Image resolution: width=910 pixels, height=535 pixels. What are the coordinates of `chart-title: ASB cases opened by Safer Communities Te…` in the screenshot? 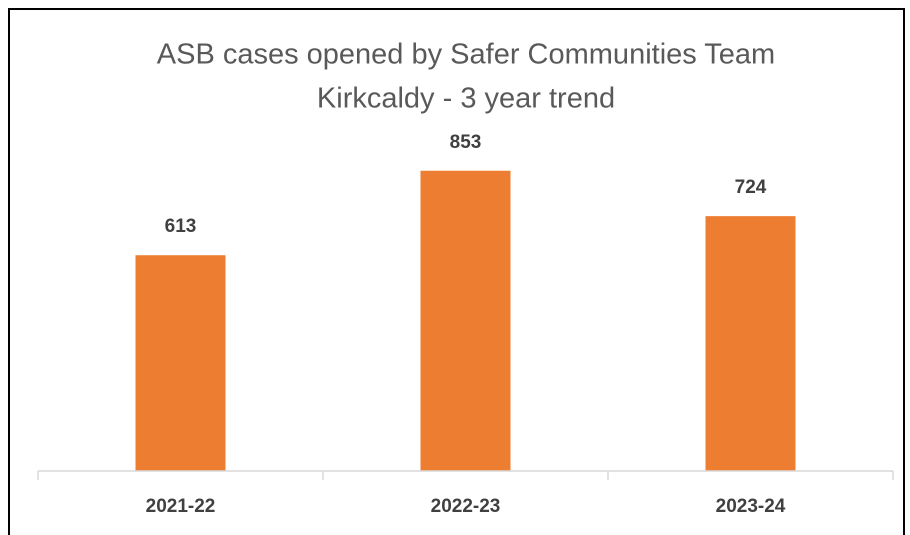 It's located at (466, 55).